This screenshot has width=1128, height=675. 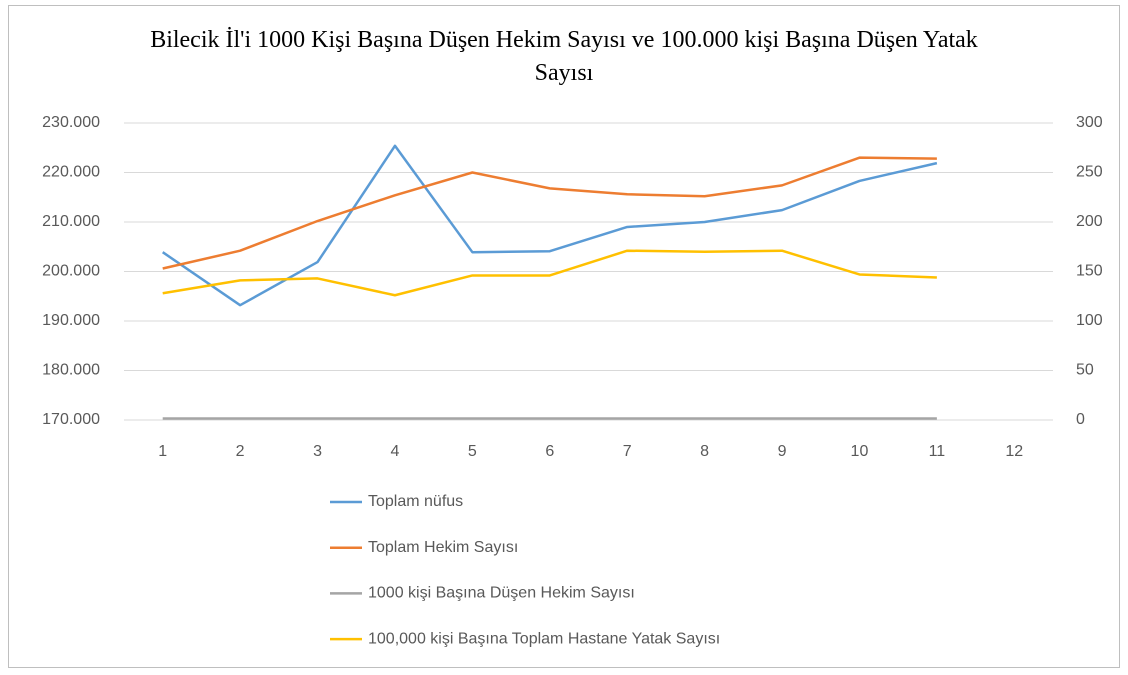 What do you see at coordinates (472, 451) in the screenshot?
I see `x-tick-label: 5` at bounding box center [472, 451].